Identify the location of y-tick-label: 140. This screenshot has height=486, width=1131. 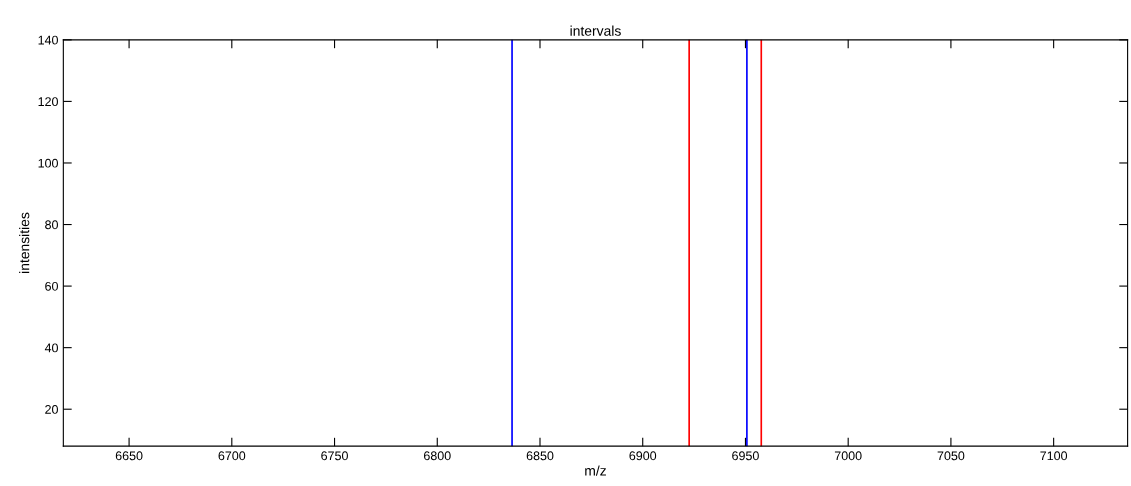
(48, 40).